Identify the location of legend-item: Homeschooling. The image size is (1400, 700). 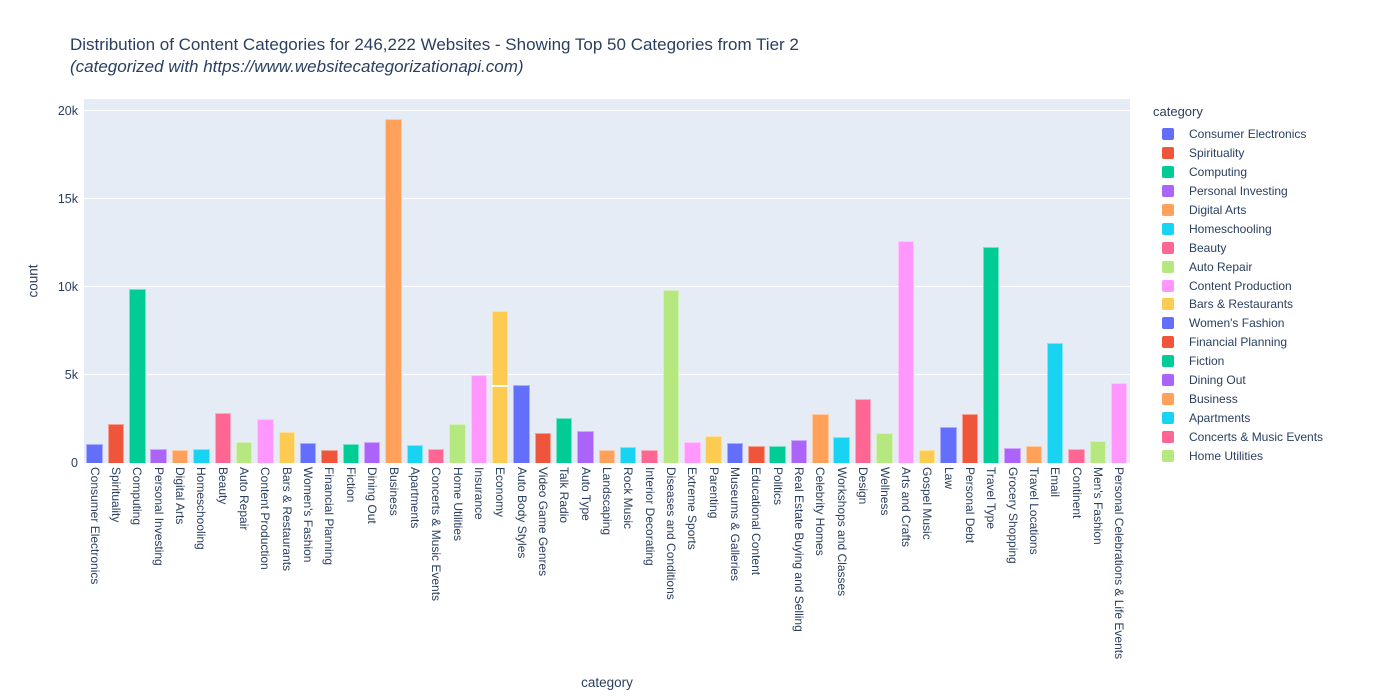
(1238, 228).